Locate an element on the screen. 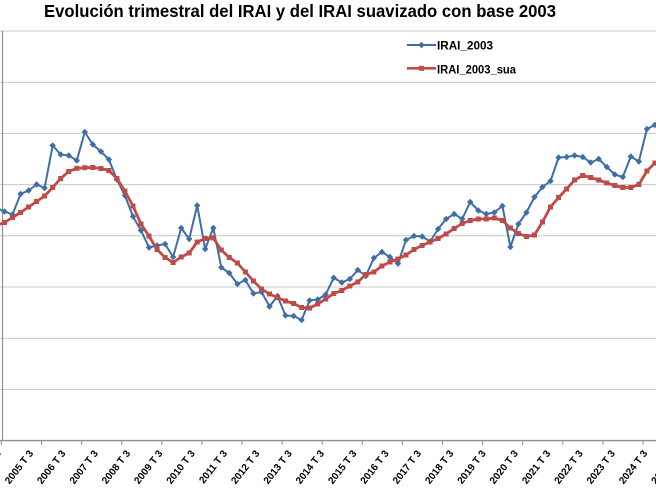 This screenshot has height=492, width=656. svg-text: IRAI_2003_sua is located at coordinates (477, 71).